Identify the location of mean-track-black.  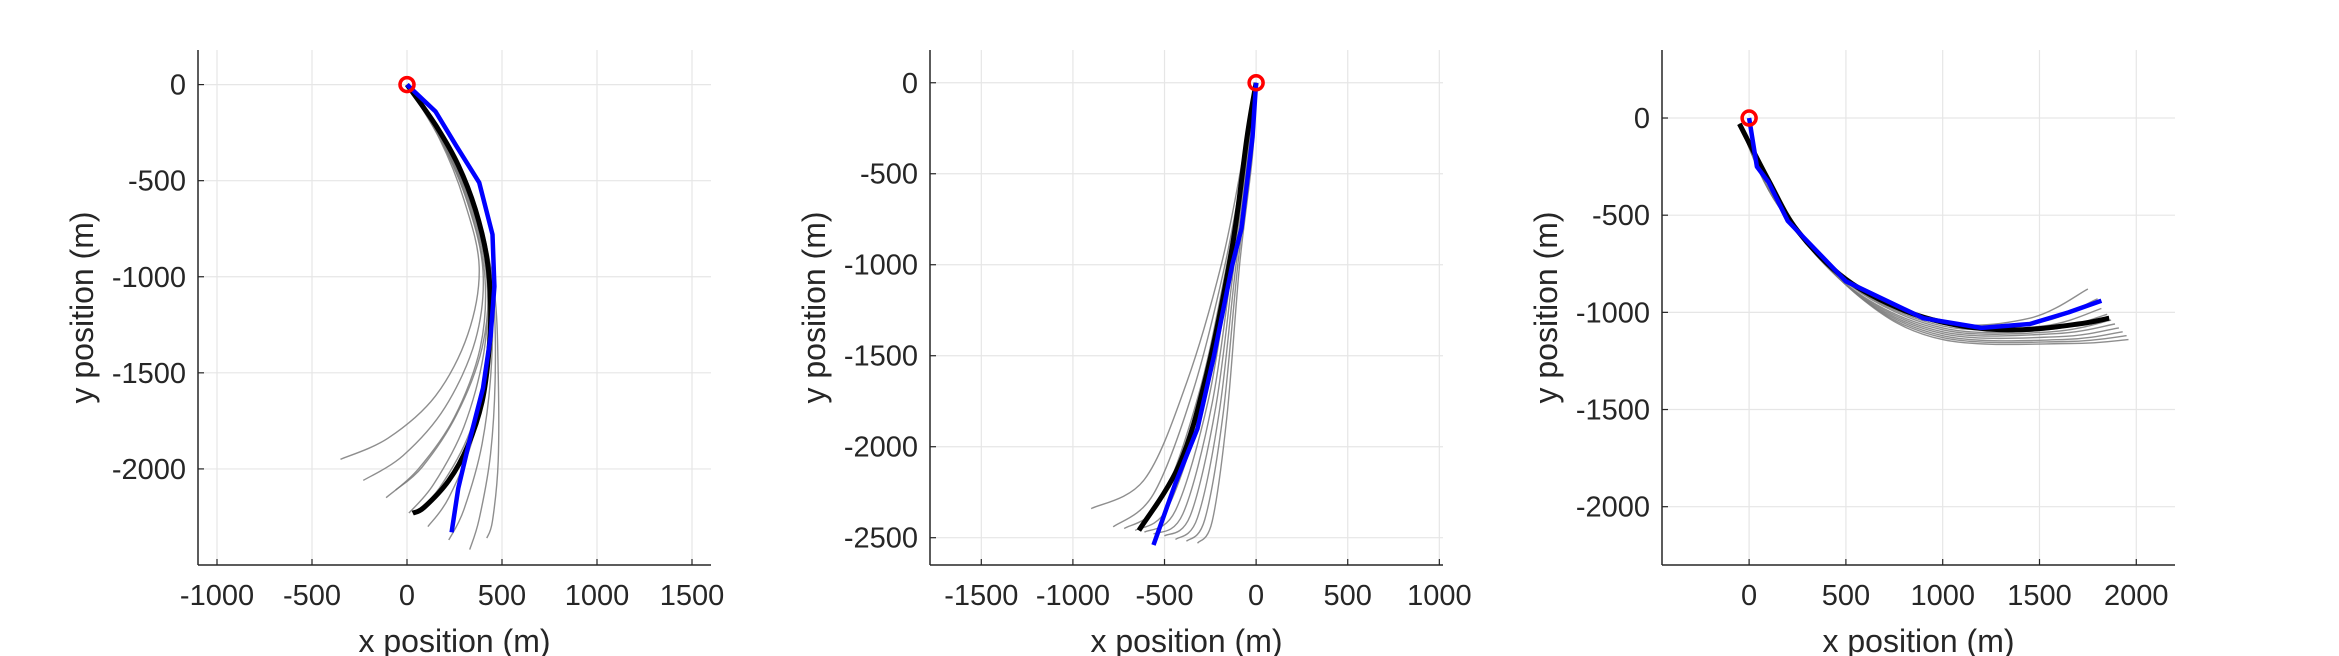
(1197, 307).